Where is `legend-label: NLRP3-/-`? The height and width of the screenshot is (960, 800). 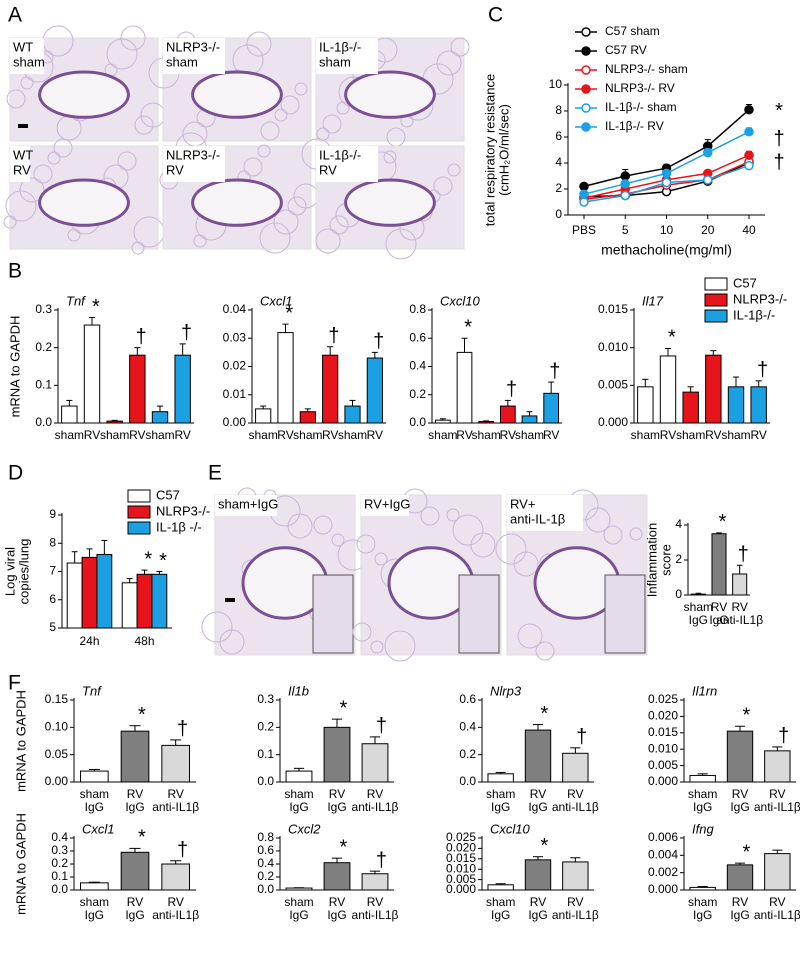
legend-label: NLRP3-/- is located at coordinates (183, 510).